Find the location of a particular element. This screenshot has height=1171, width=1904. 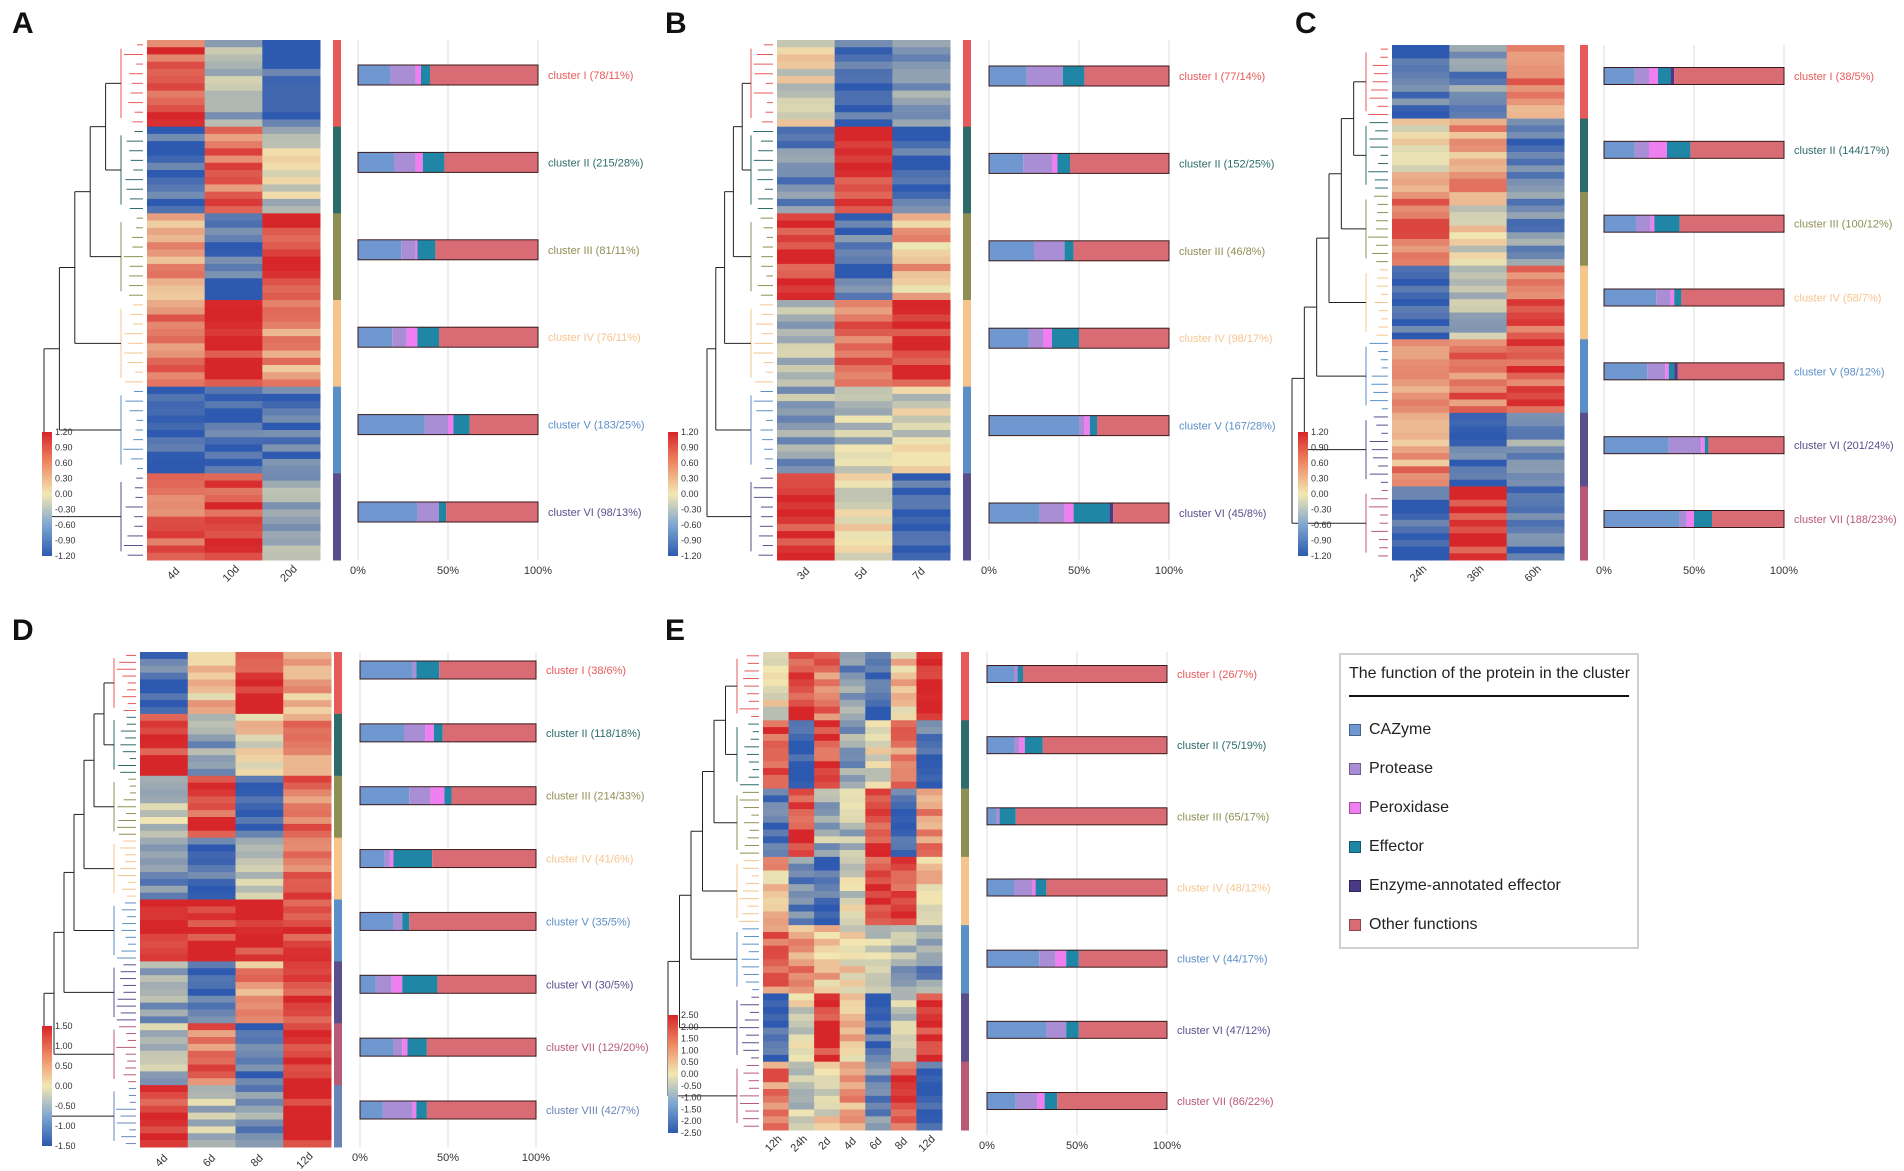

legend-divider is located at coordinates (1489, 696).